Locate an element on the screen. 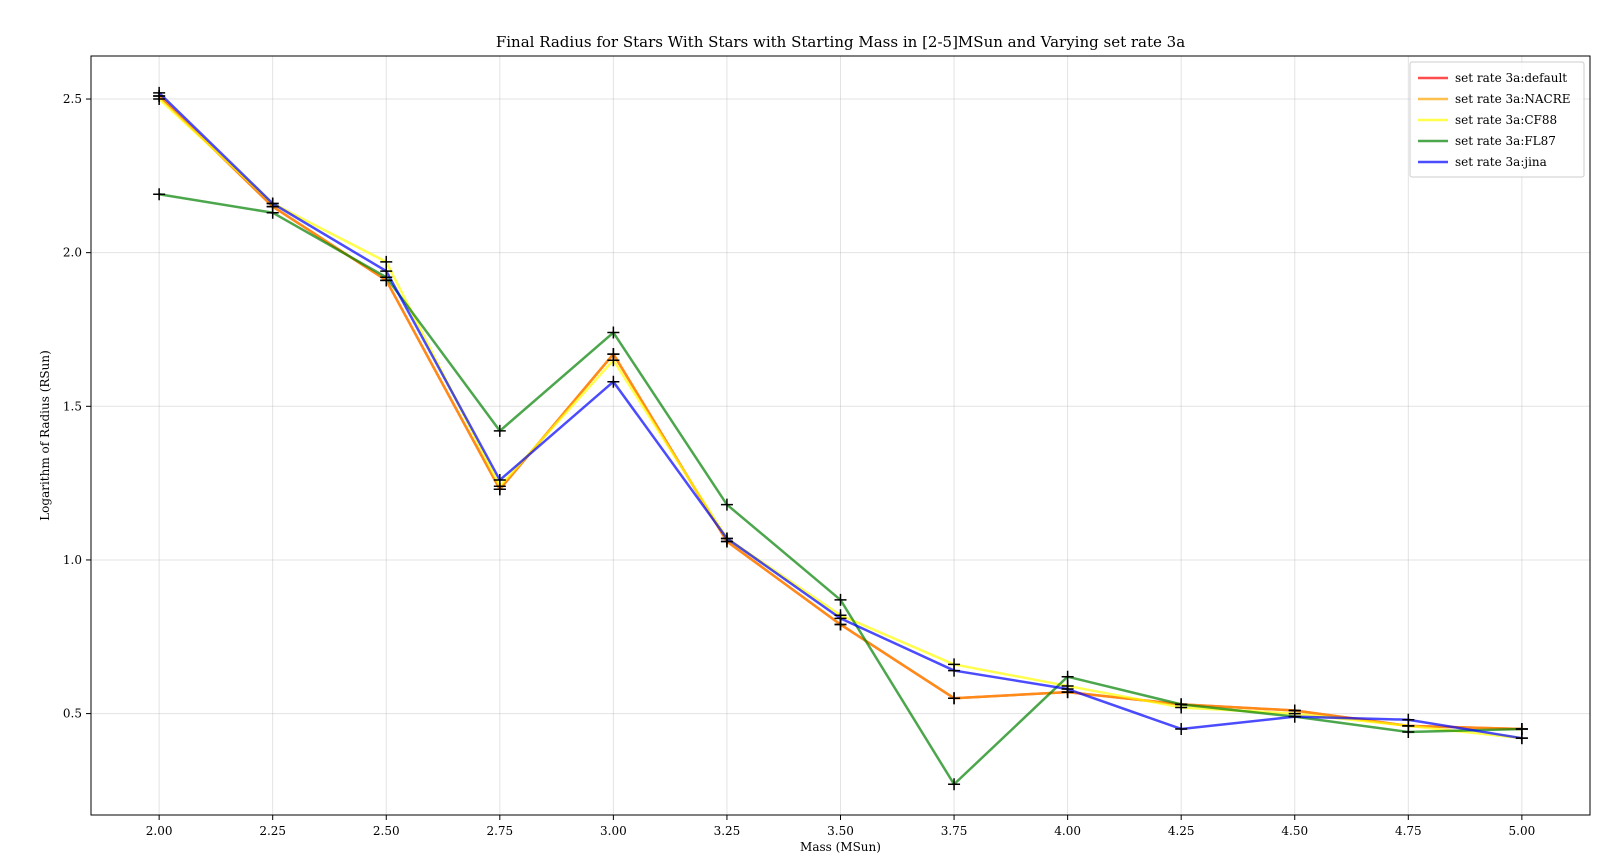  x-tick-label: 3.50 is located at coordinates (840, 831).